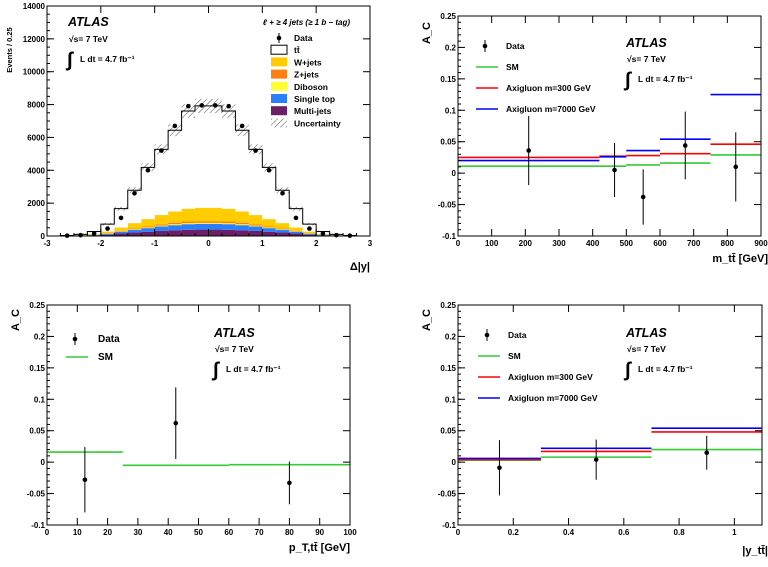 This screenshot has height=567, width=768. What do you see at coordinates (694, 243) in the screenshot?
I see `x-tick-label: 700` at bounding box center [694, 243].